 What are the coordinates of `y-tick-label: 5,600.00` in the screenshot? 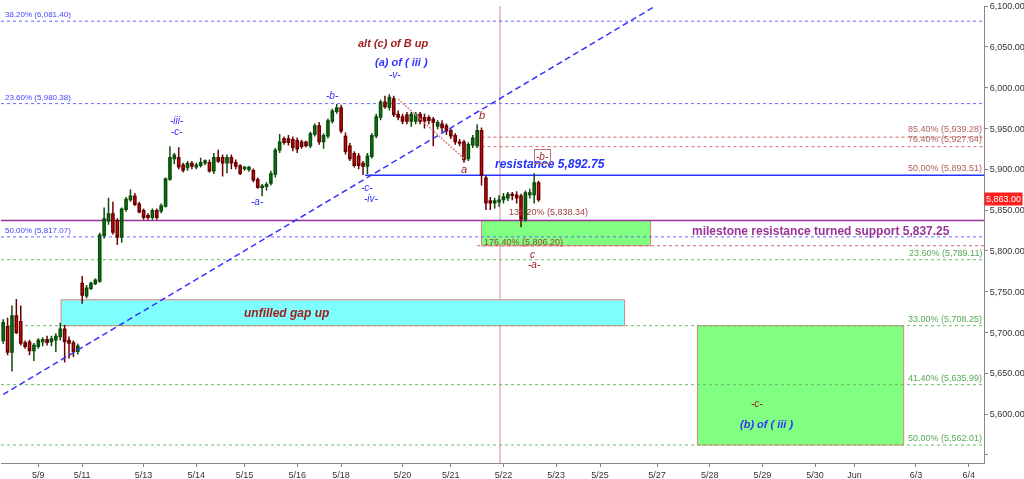 It's located at (1006, 414).